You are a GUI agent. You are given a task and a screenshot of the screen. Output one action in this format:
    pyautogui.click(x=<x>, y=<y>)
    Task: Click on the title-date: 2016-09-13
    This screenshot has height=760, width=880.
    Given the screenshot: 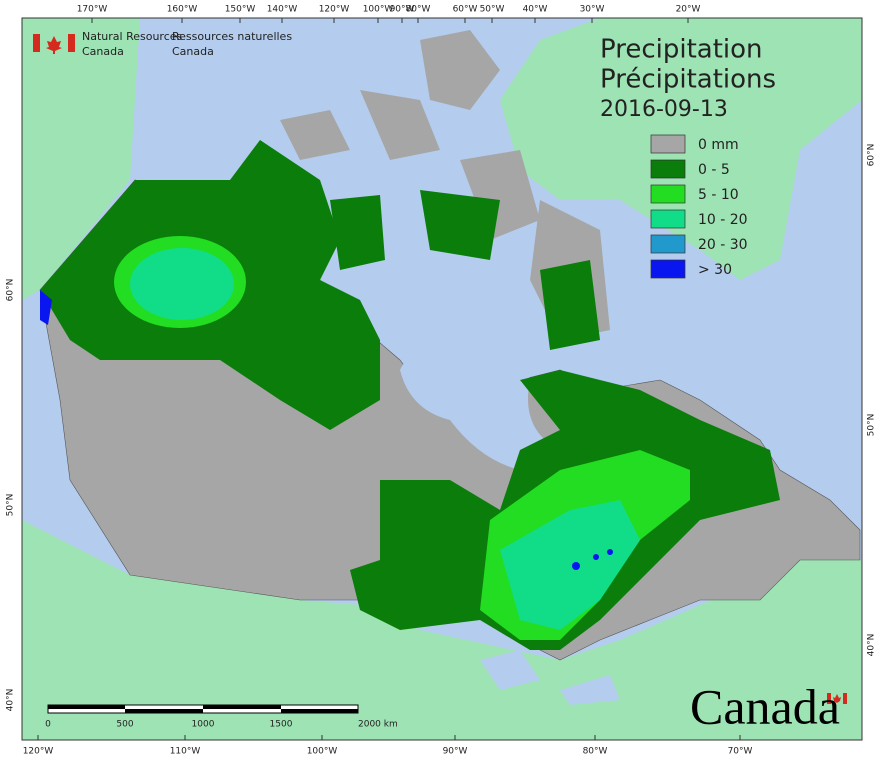 What is the action you would take?
    pyautogui.click(x=664, y=109)
    